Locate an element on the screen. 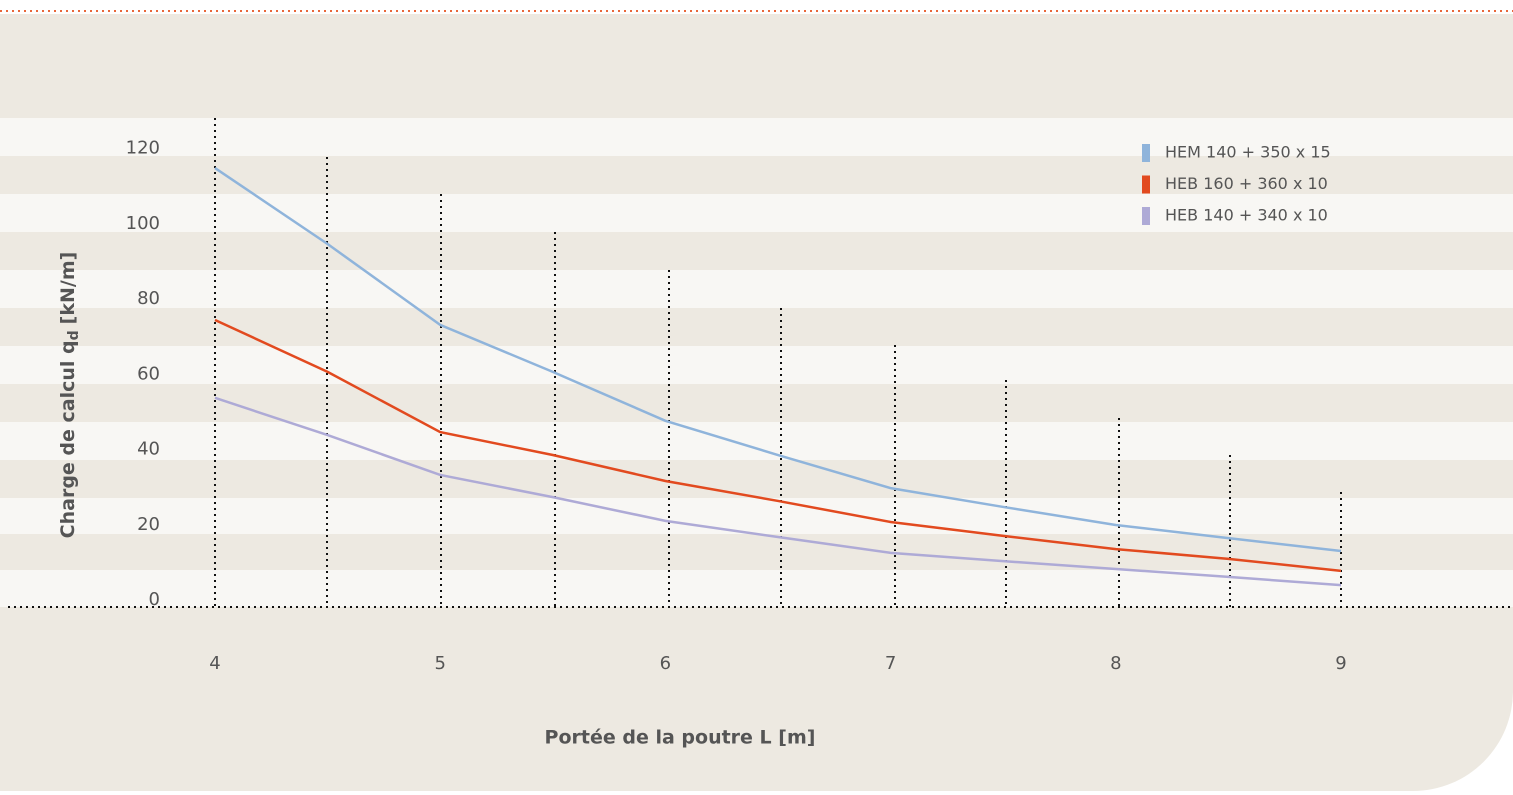  y-tick-label: 20 is located at coordinates (148, 524).